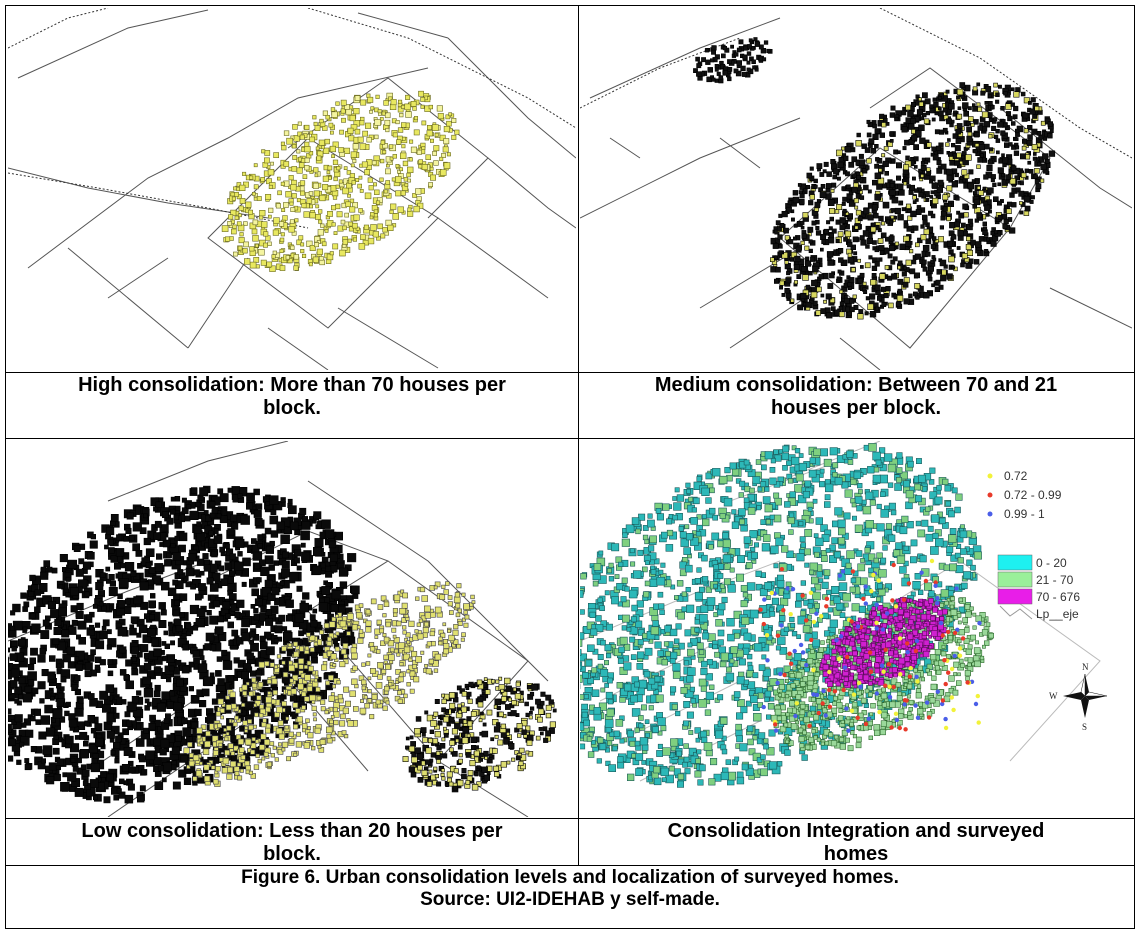 This screenshot has height=934, width=1140. Describe the element at coordinates (1016, 612) in the screenshot. I see `legend-line-swatch` at that location.